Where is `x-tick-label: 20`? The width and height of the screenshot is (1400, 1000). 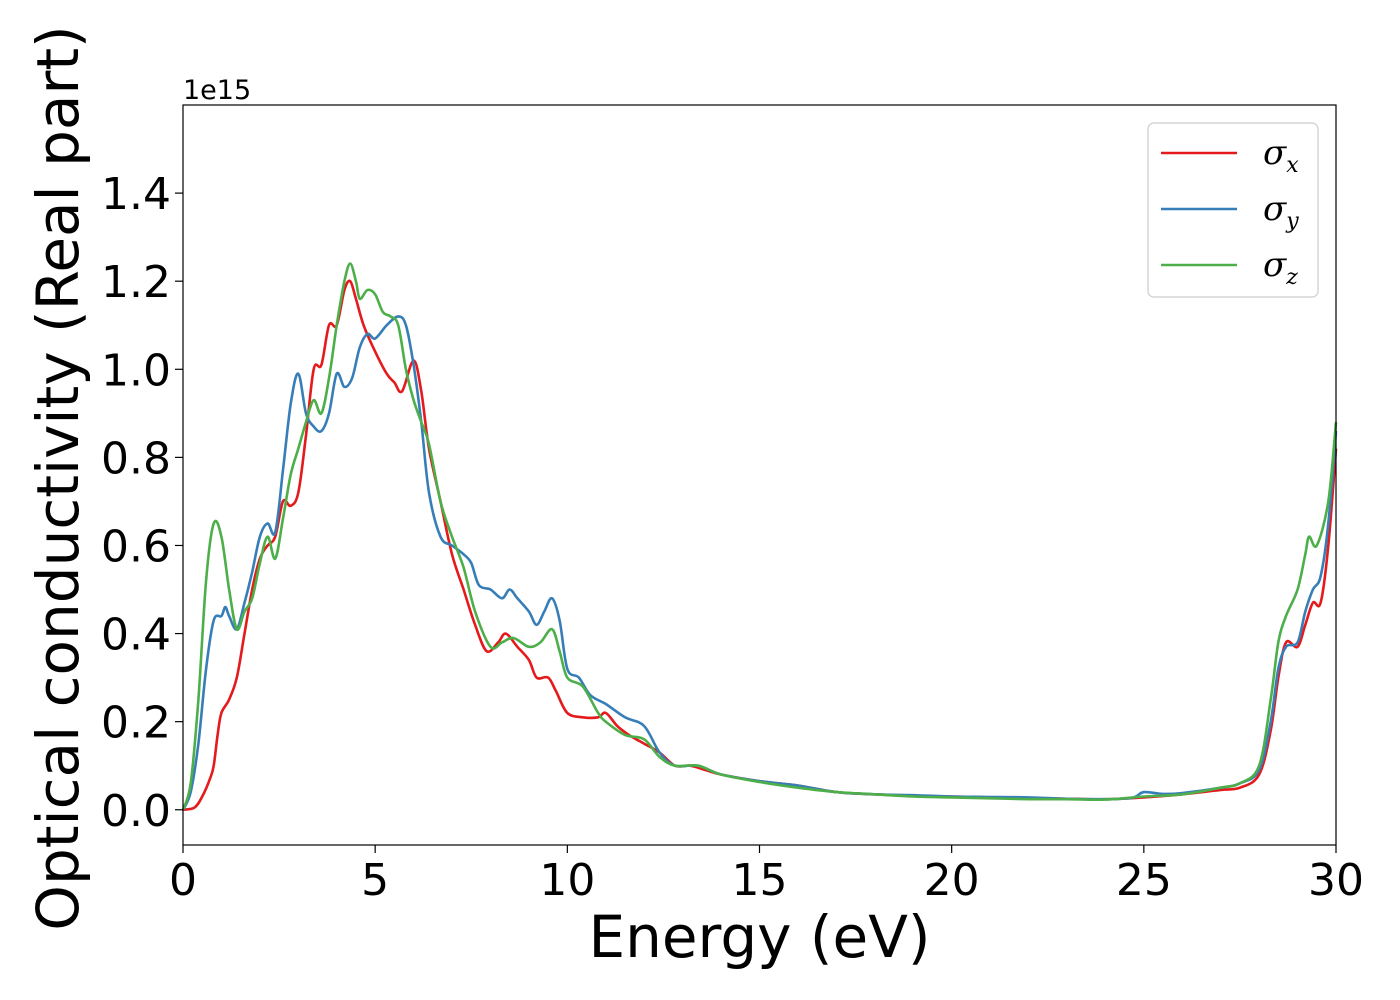
x-tick-label: 20 is located at coordinates (952, 880).